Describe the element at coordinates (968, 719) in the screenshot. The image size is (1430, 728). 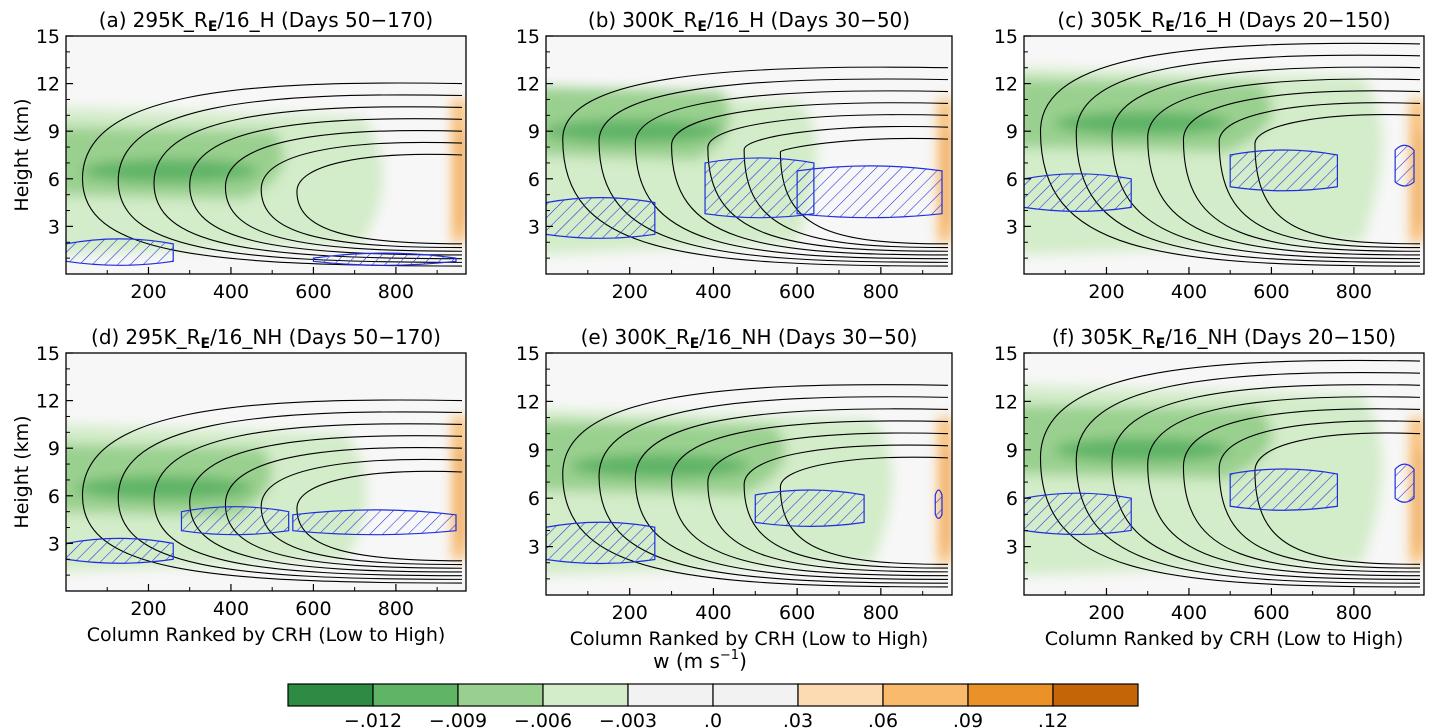
I see `colorbar-label: .09` at that location.